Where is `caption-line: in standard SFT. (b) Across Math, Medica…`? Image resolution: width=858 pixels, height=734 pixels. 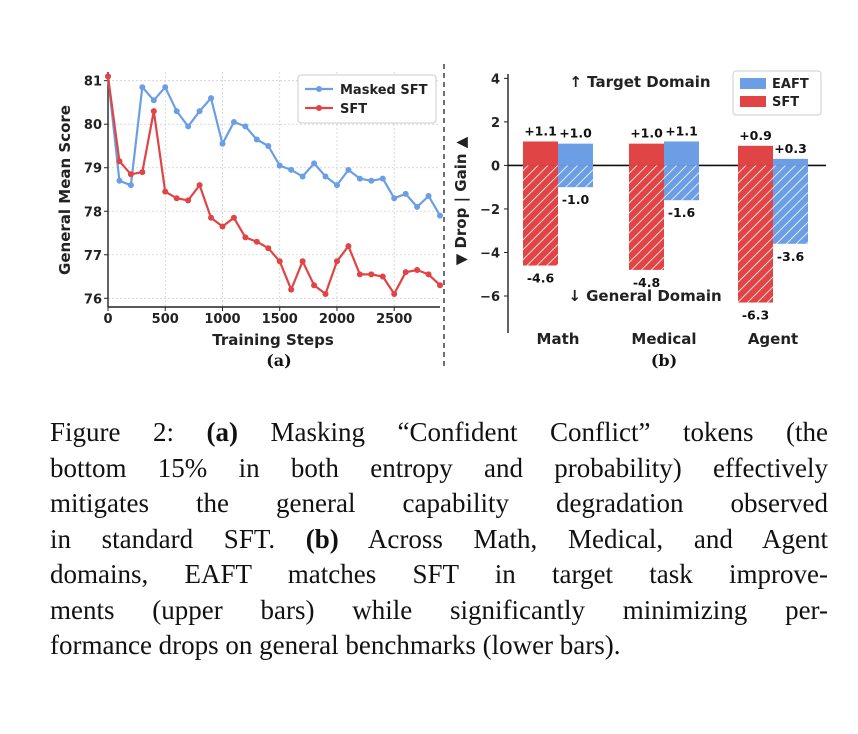 caption-line: in standard SFT. (b) Across Math, Medica… is located at coordinates (439, 540).